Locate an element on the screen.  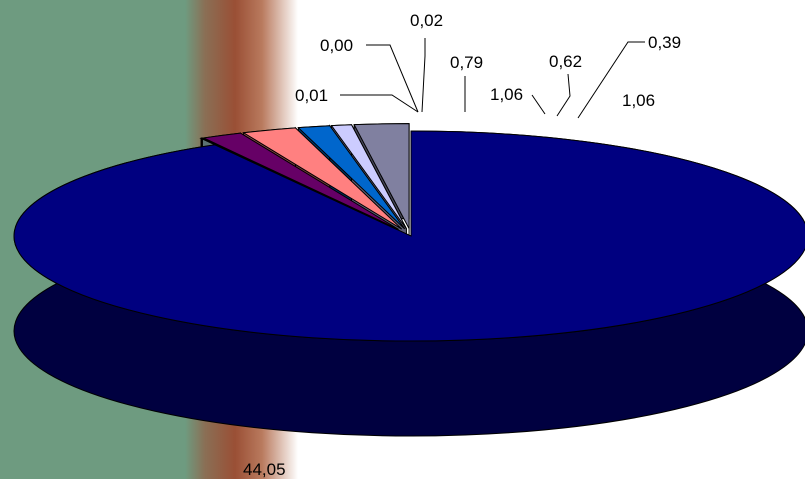
data-label-1-06-b: 1,06 is located at coordinates (638, 100).